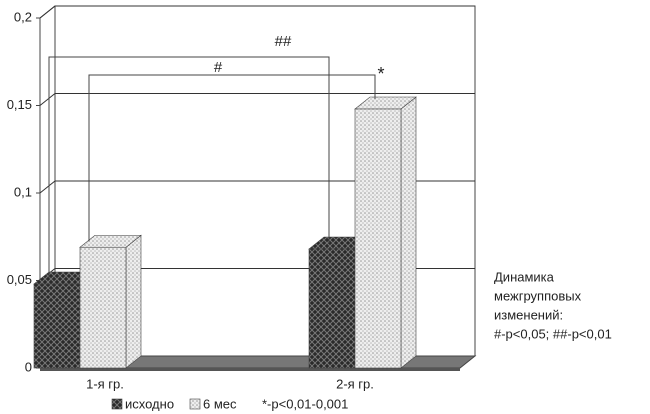  I want to click on x-tick-label: 2-я гр., so click(355, 383).